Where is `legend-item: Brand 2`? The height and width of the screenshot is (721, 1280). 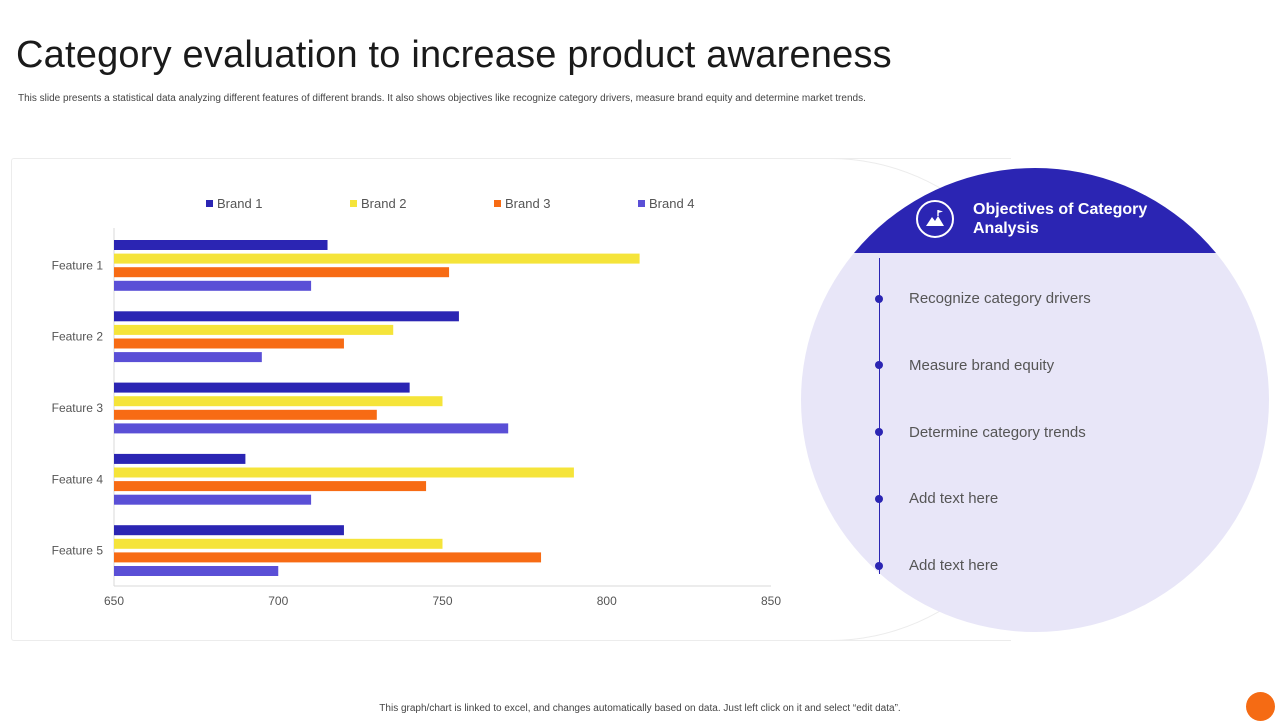 legend-item: Brand 2 is located at coordinates (378, 203).